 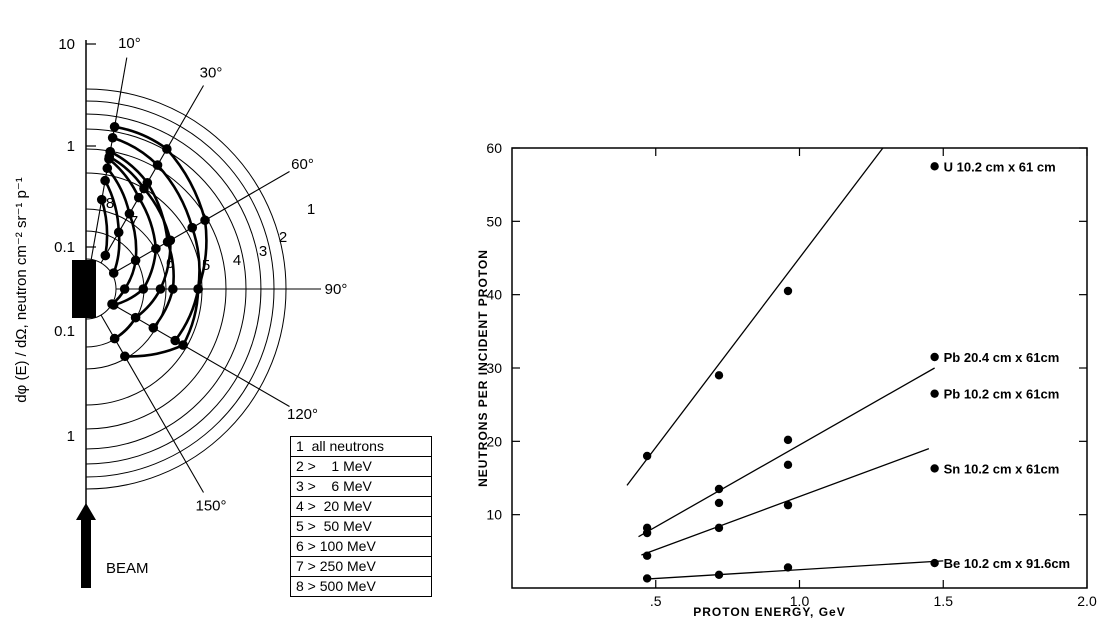 What do you see at coordinates (311, 209) in the screenshot?
I see `curve-label: 1` at bounding box center [311, 209].